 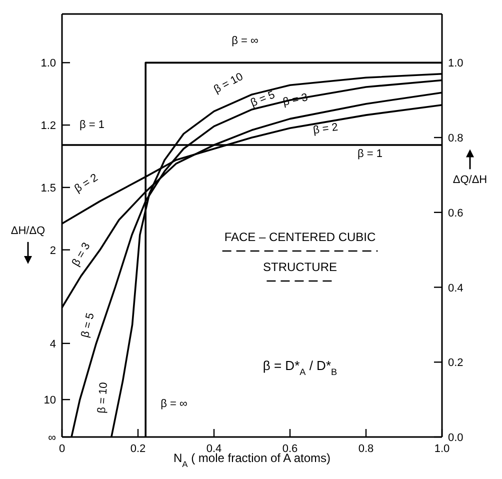 I want to click on x-tick-label: 1.0, so click(x=442, y=449).